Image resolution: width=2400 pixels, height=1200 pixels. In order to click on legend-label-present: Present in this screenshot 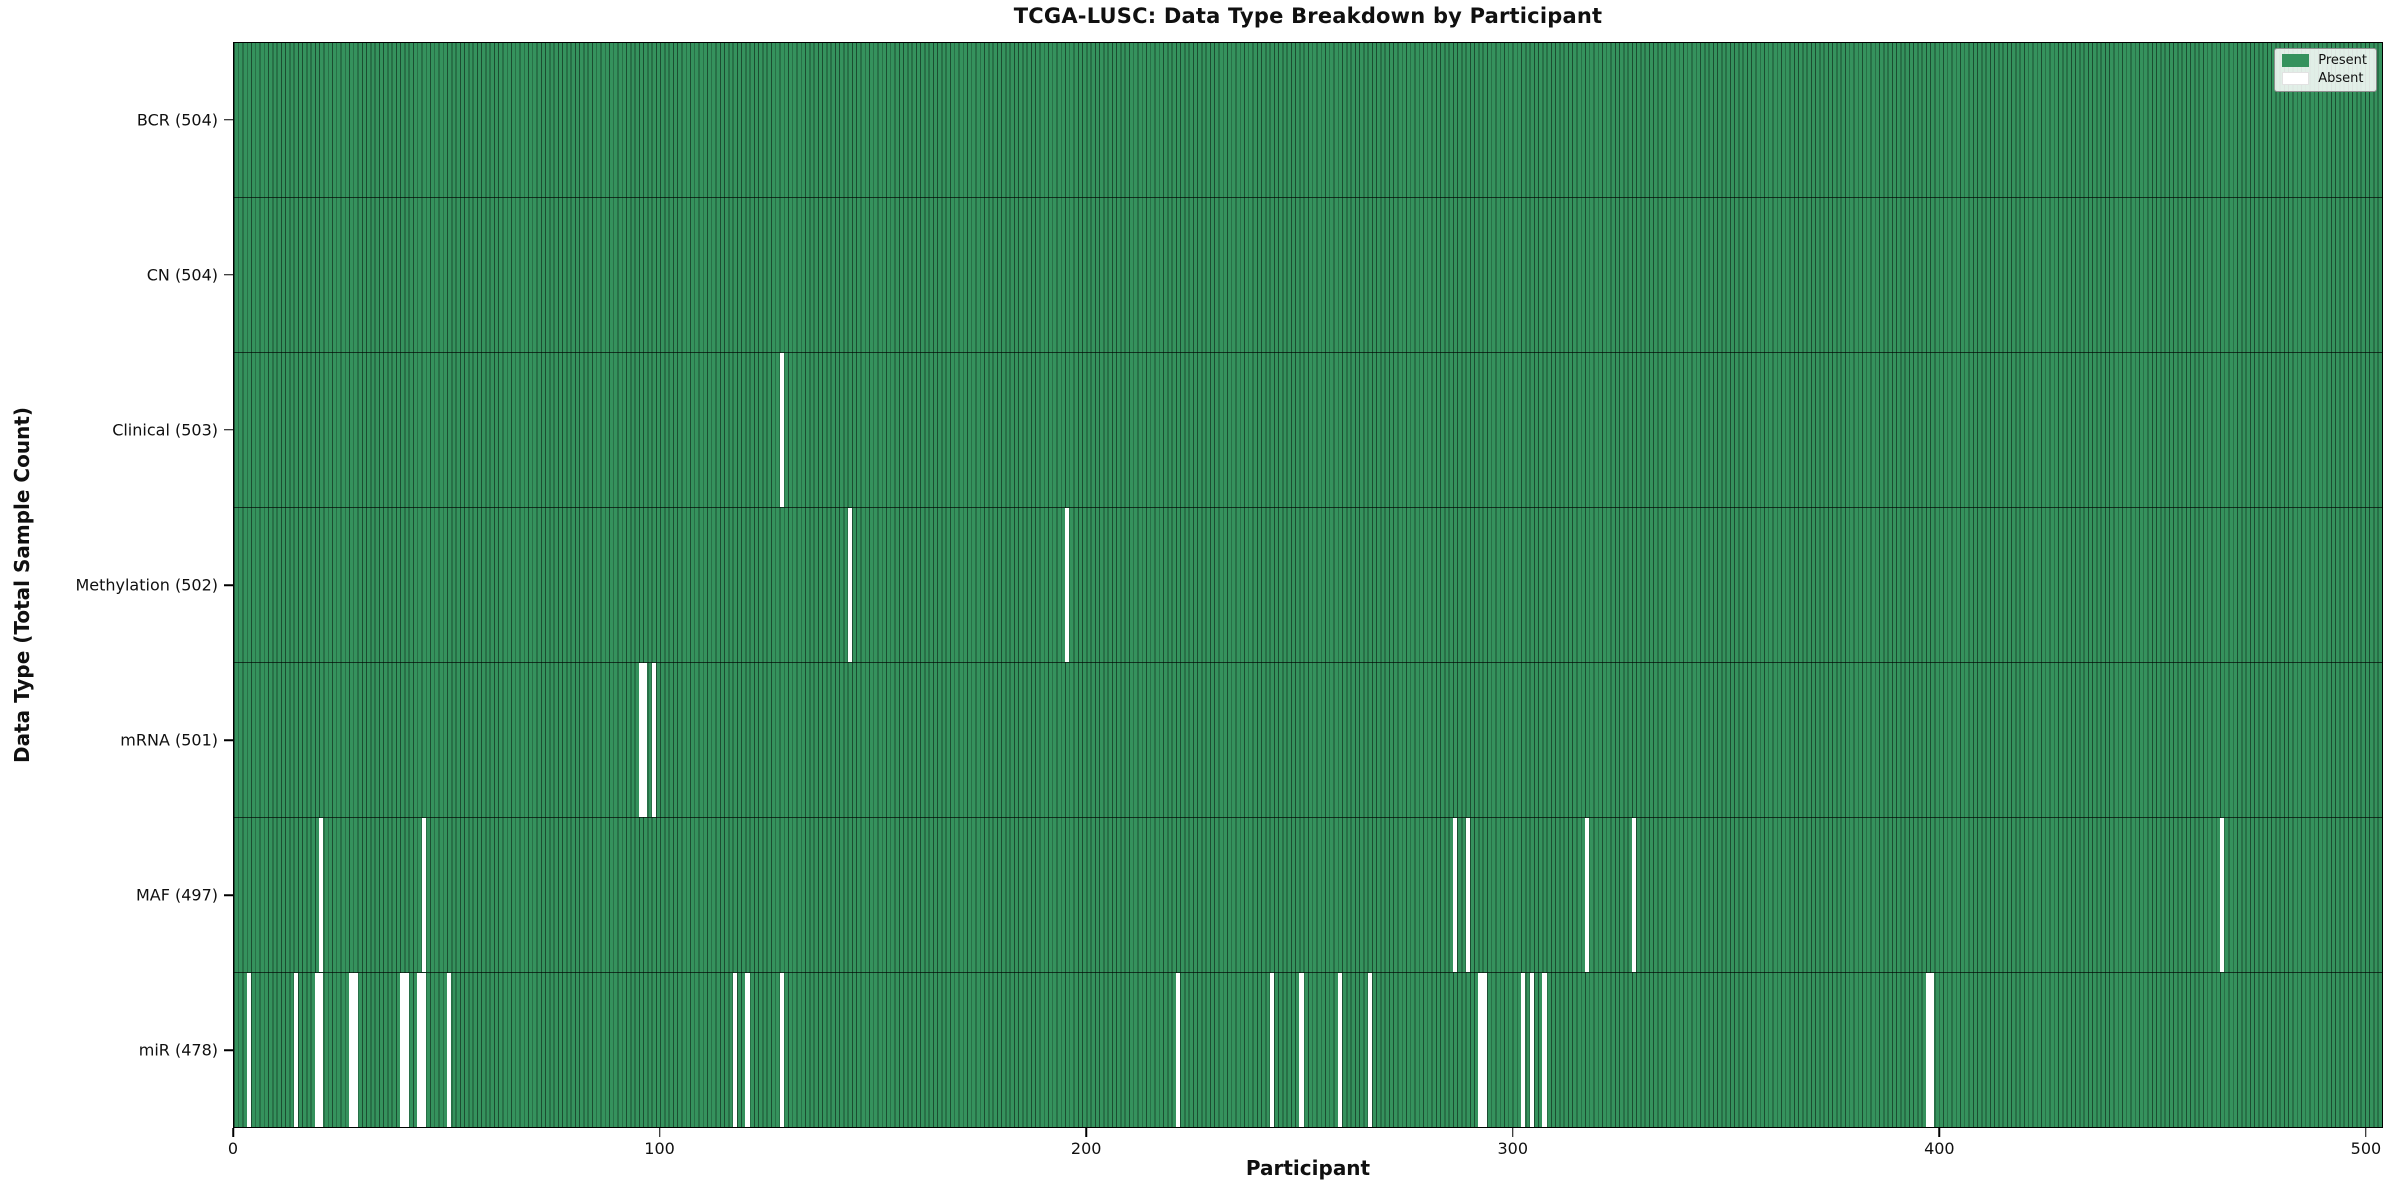, I will do `click(2342, 60)`.